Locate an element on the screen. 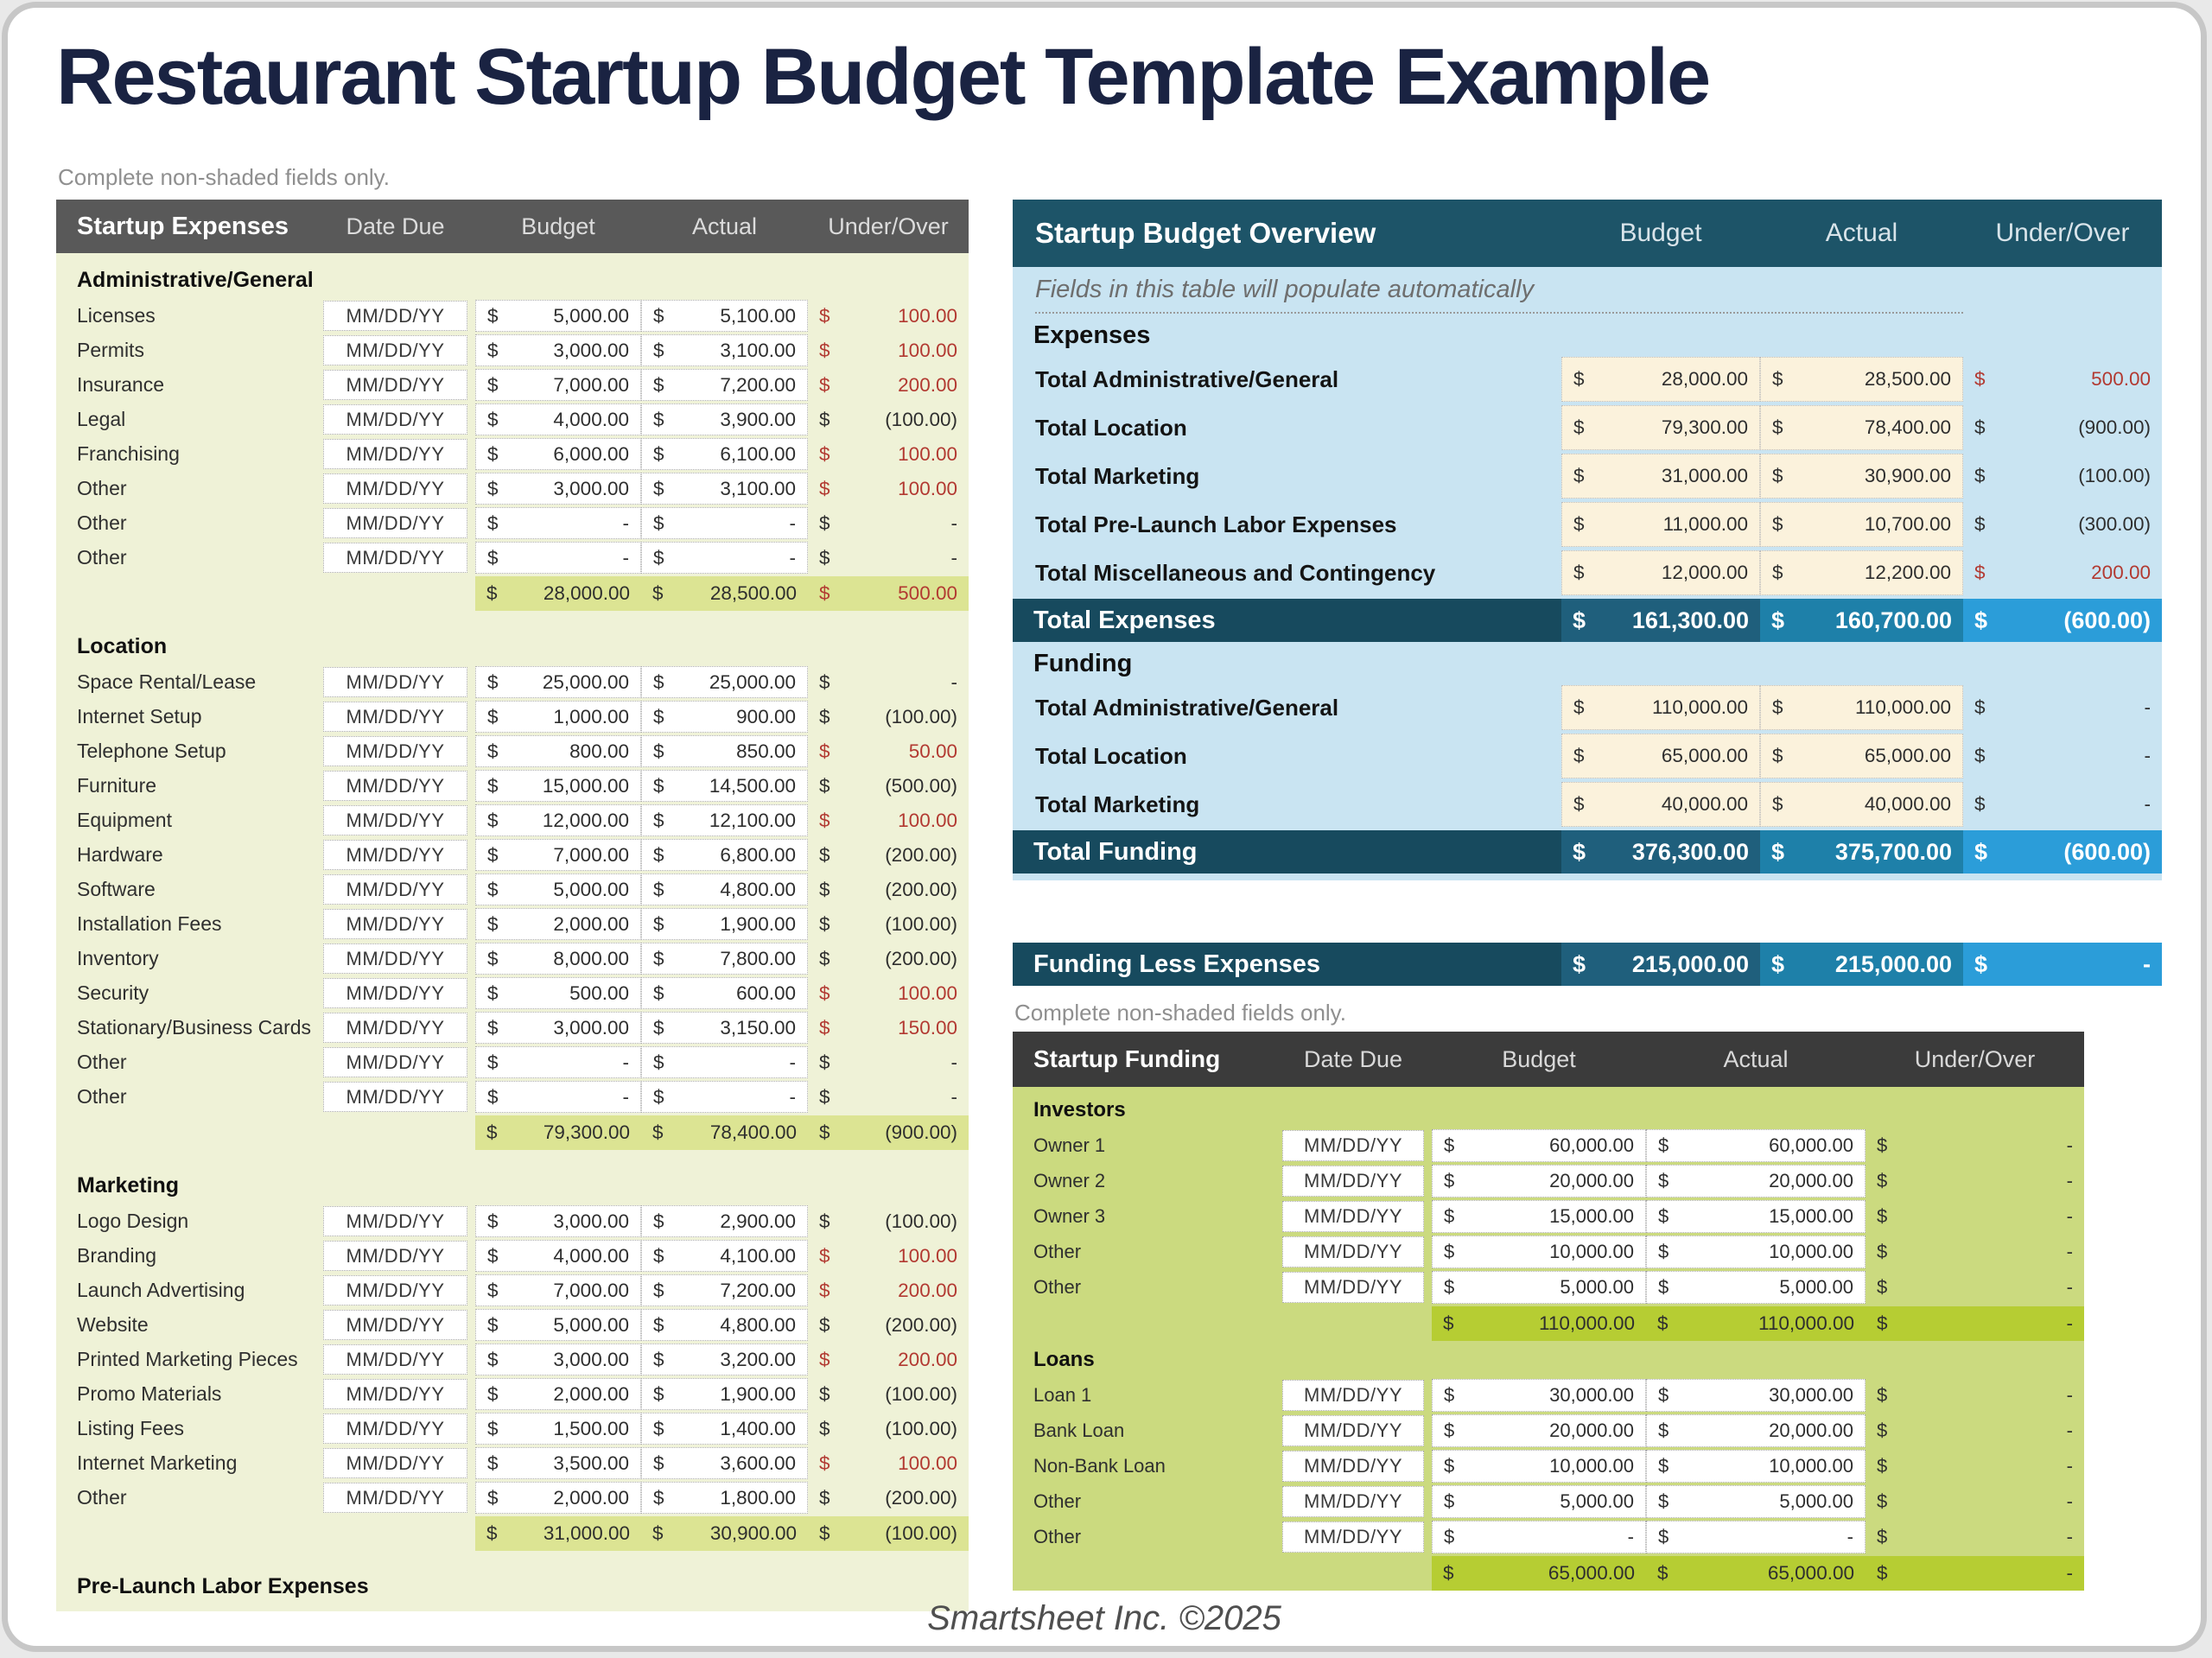 The height and width of the screenshot is (1658, 2212). actual-input: $1,400.00 is located at coordinates (724, 1429).